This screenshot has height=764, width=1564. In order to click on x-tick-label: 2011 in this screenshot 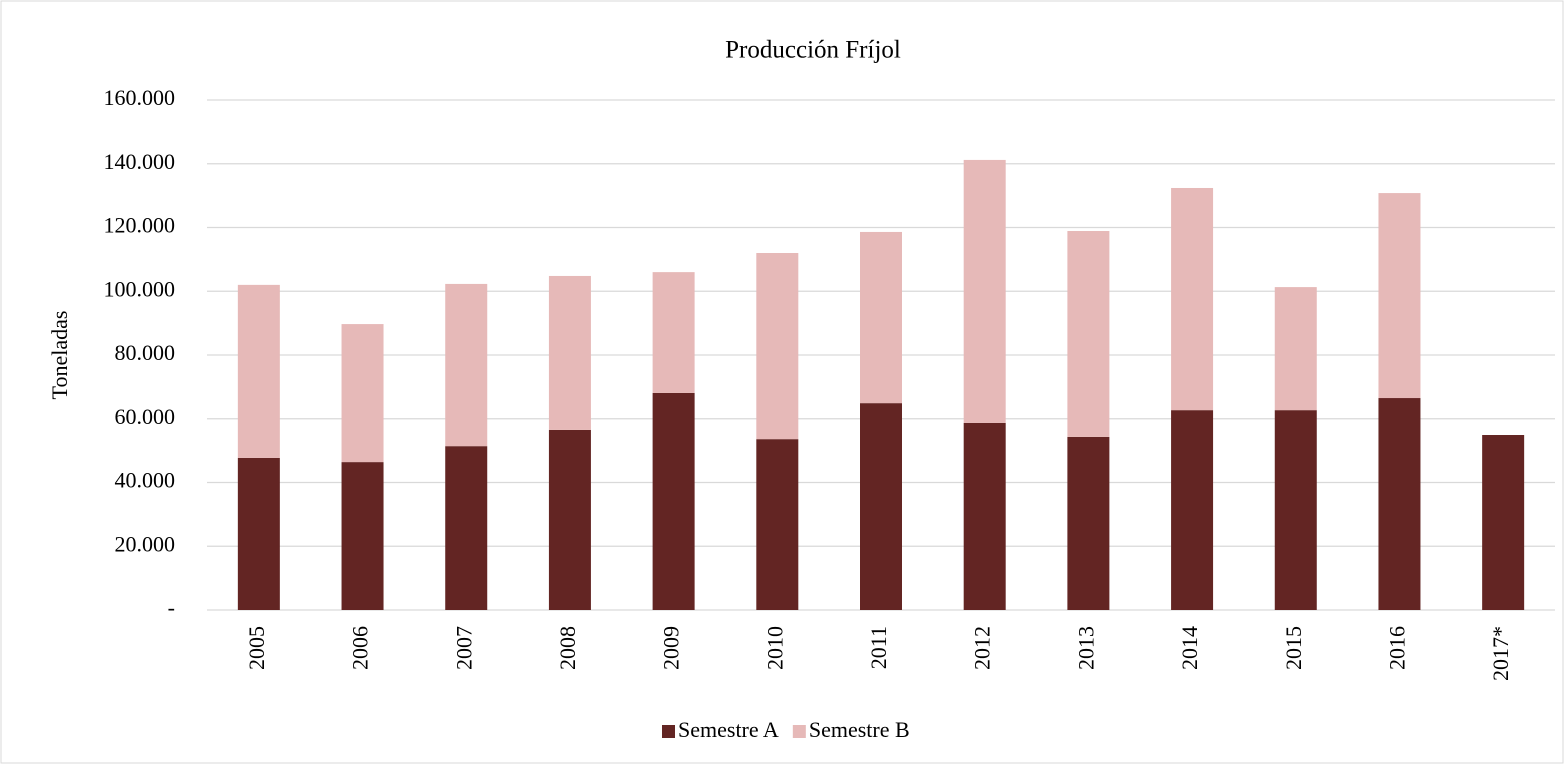, I will do `click(878, 647)`.